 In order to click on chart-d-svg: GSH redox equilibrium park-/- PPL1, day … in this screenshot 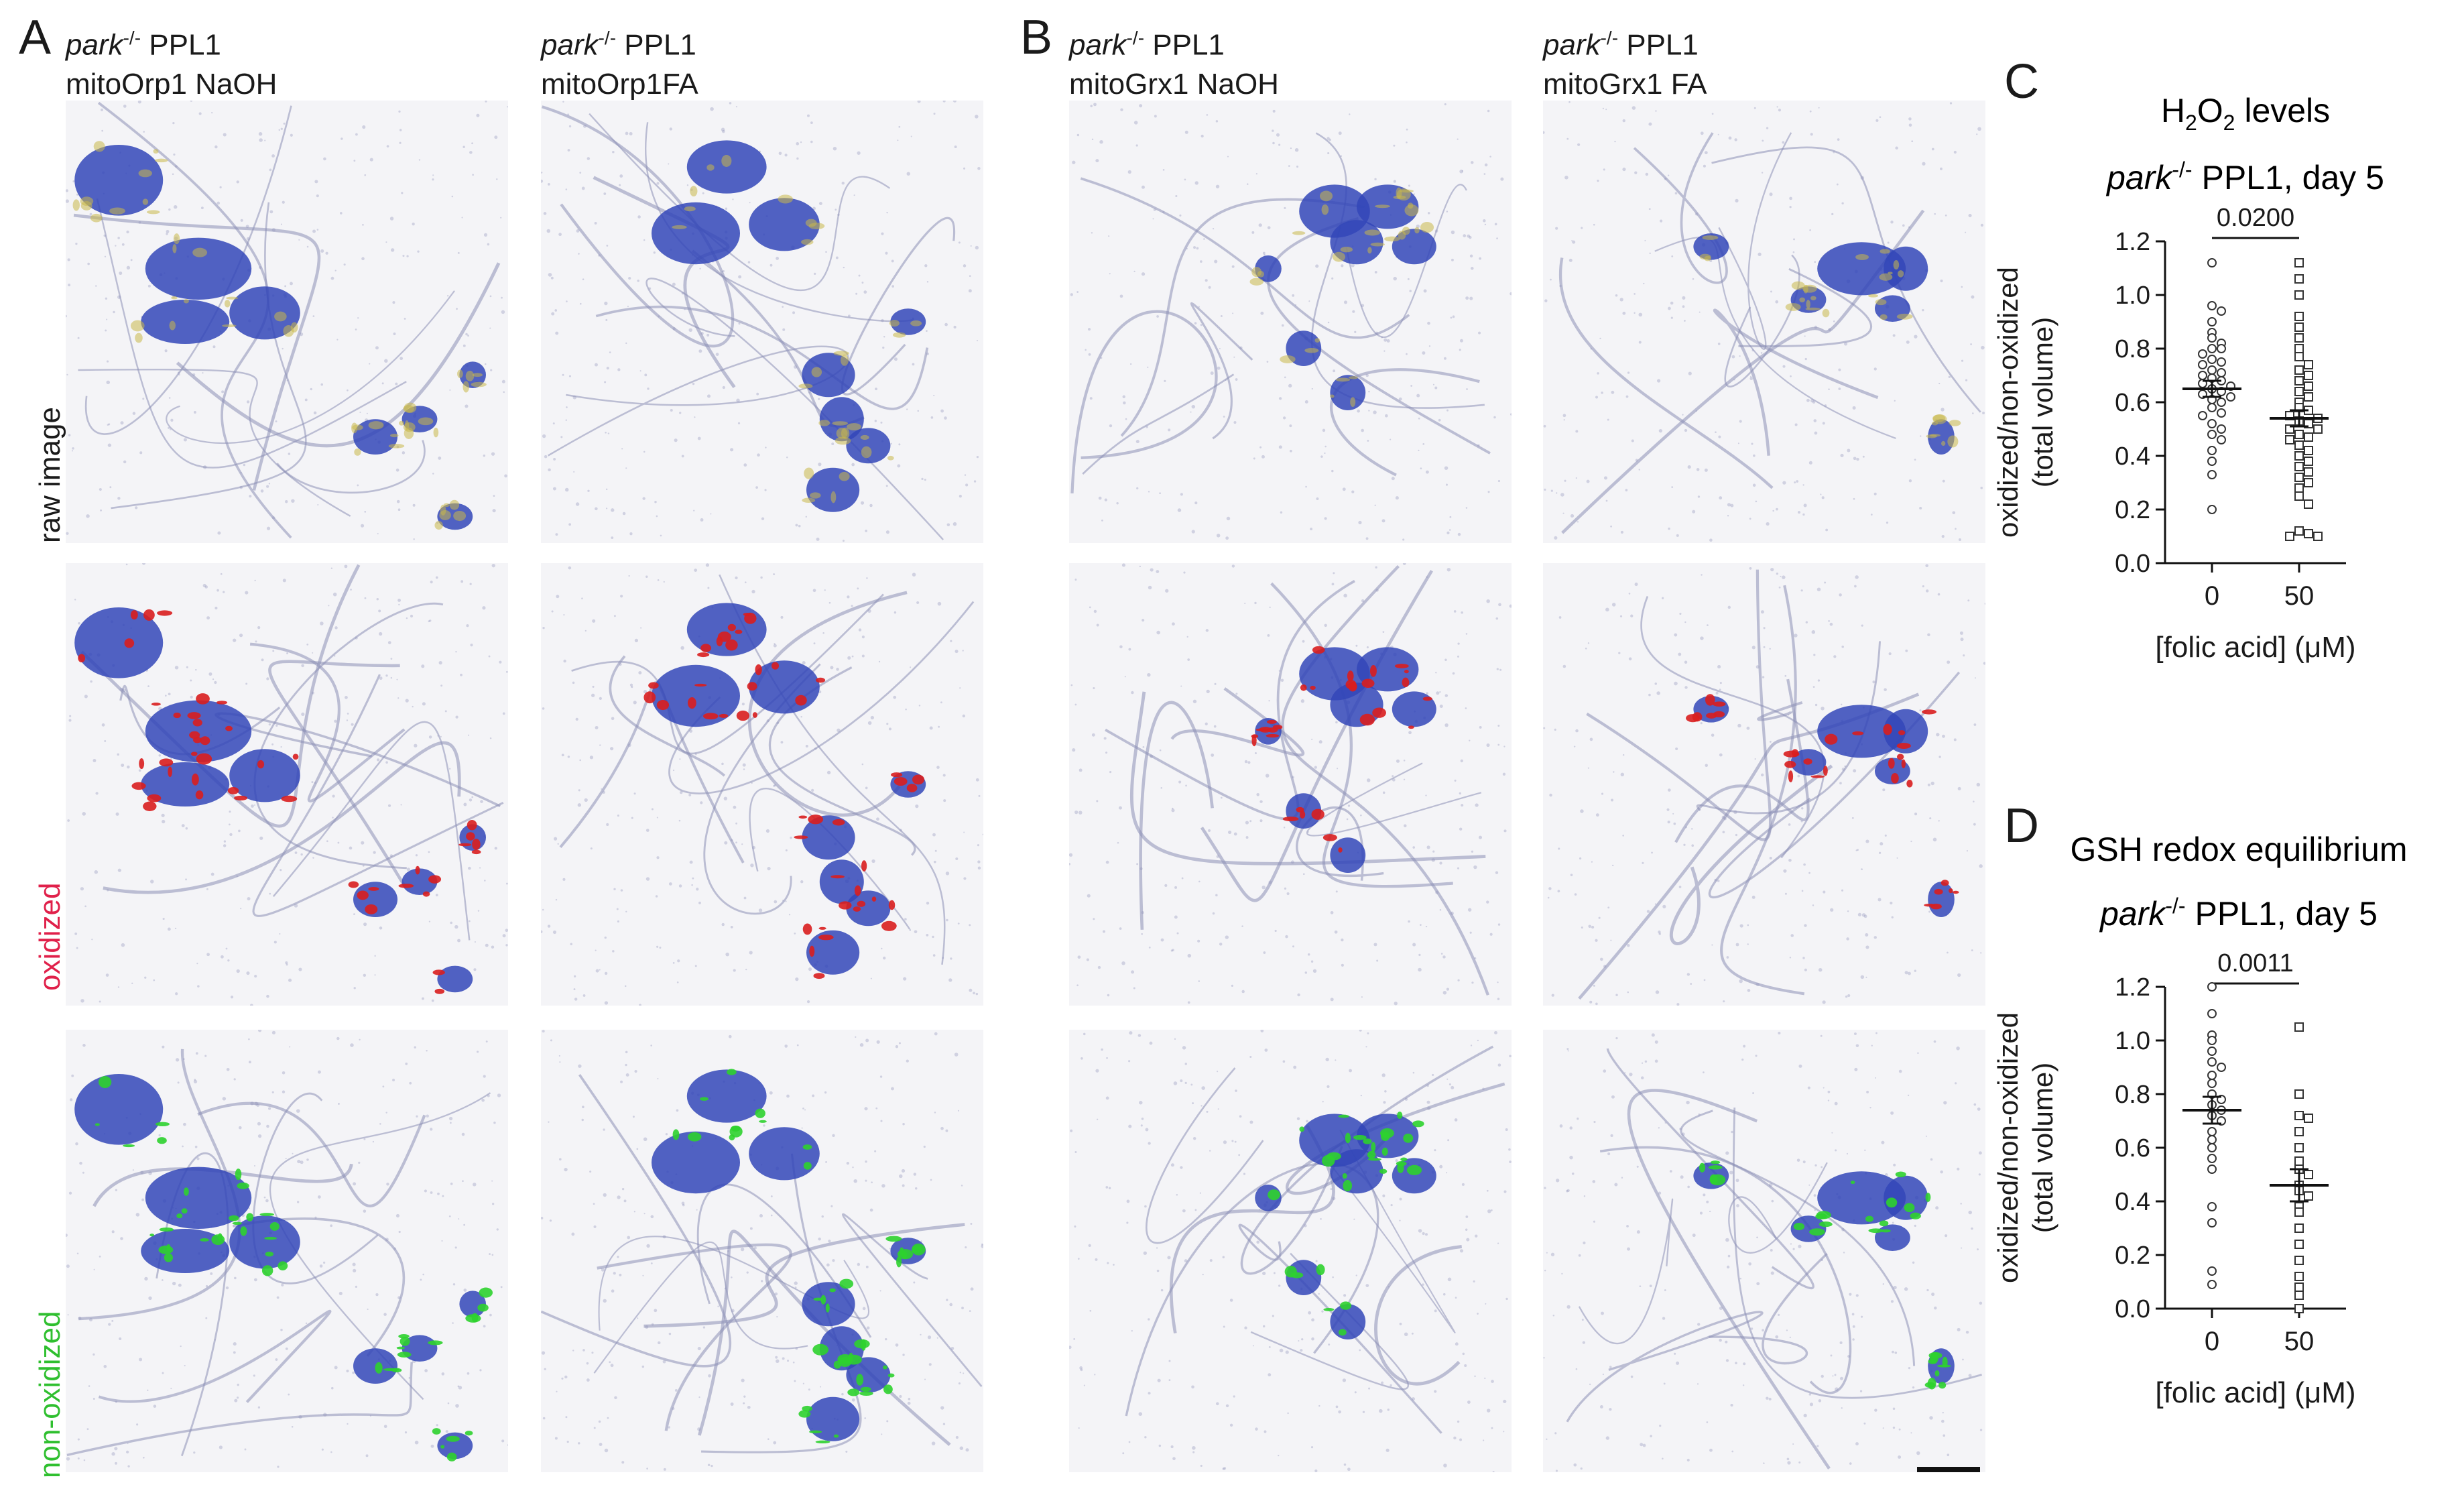, I will do `click(2200, 1120)`.